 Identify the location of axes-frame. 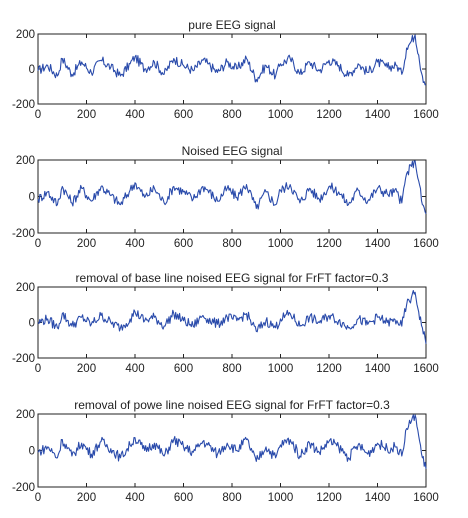
(232, 450).